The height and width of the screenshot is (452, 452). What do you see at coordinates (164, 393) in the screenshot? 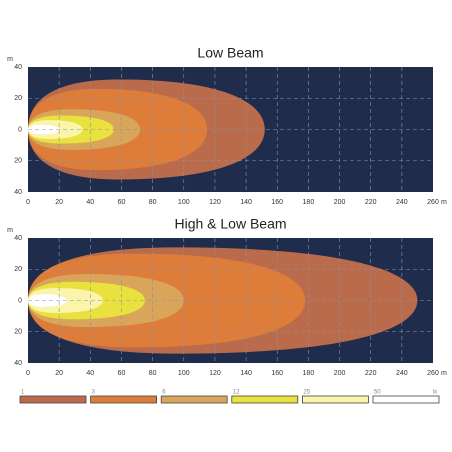
I see `legend-label: 6` at bounding box center [164, 393].